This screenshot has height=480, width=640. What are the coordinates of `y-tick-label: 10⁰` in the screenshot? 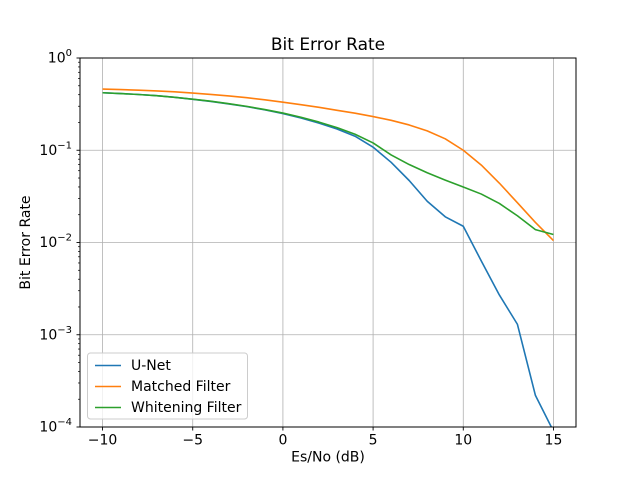 It's located at (60, 57).